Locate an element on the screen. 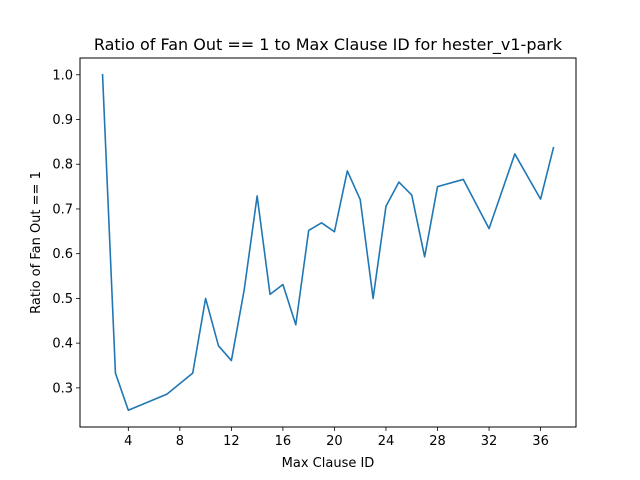  x-tick-label: 4 is located at coordinates (128, 441).